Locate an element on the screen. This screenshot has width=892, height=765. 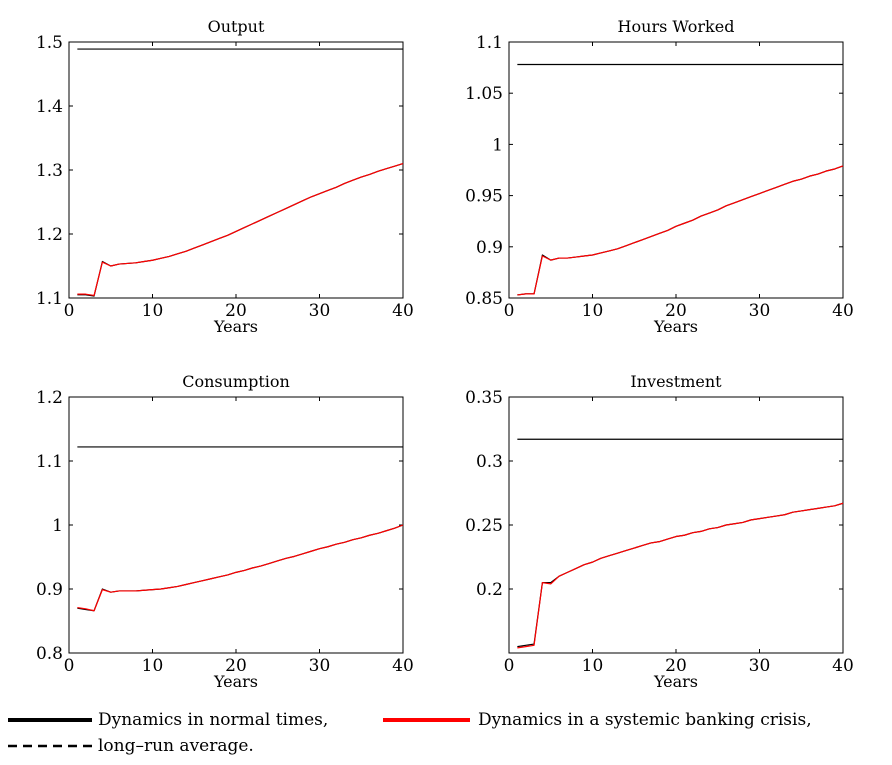
chart-title-investment: Investment is located at coordinates (676, 381).